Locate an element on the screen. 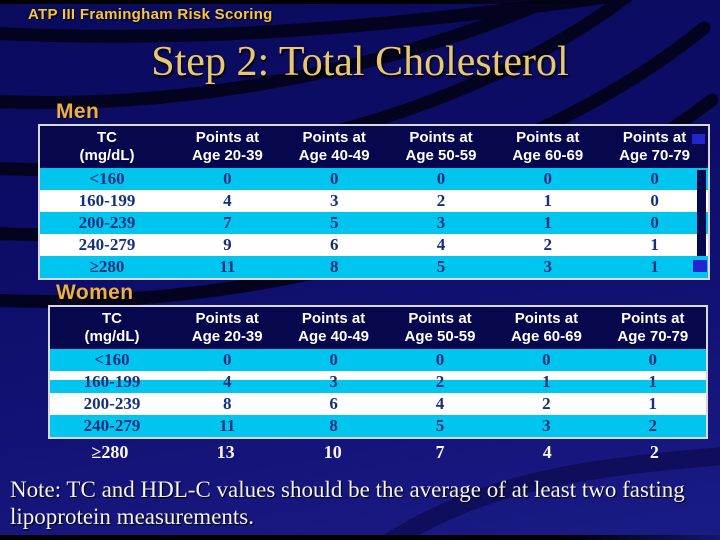 This screenshot has height=540, width=720. bottom-edge-bar is located at coordinates (360, 537).